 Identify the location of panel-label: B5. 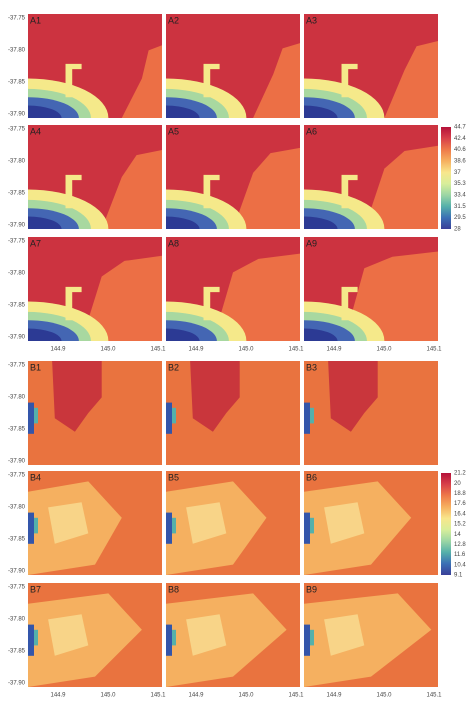
(173, 477).